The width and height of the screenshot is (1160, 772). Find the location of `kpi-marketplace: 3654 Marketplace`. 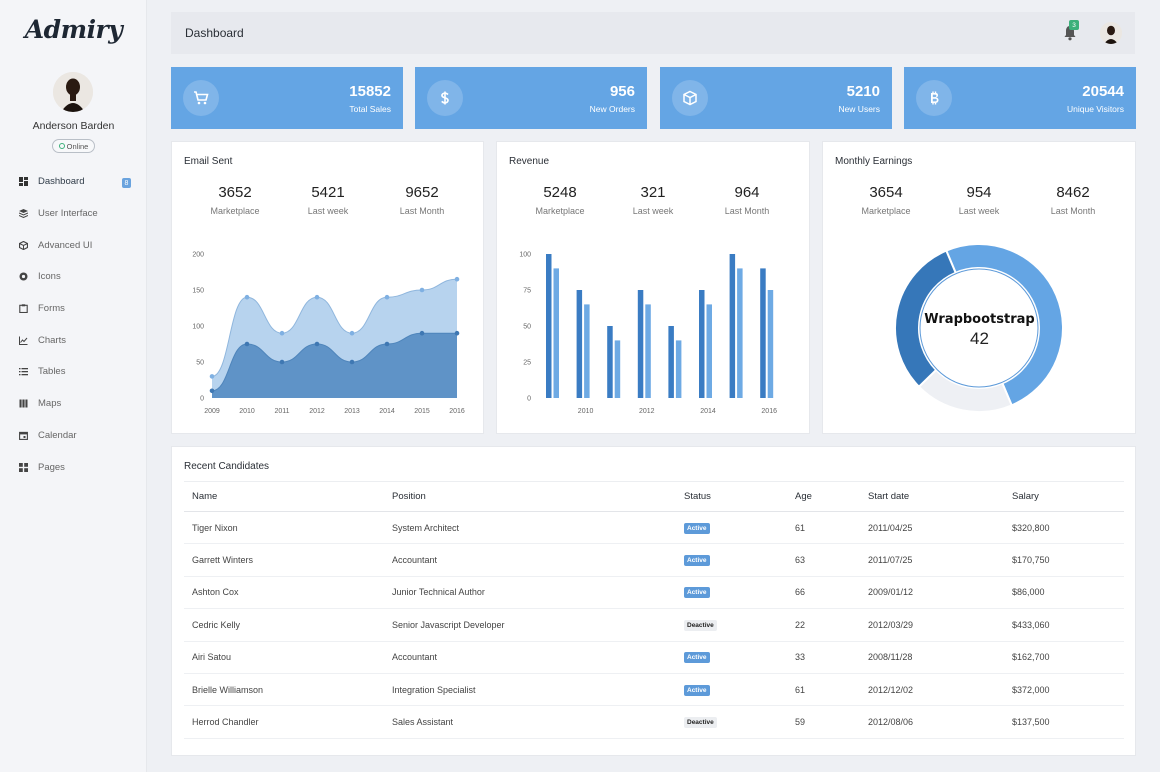

kpi-marketplace: 3654 Marketplace is located at coordinates (886, 200).